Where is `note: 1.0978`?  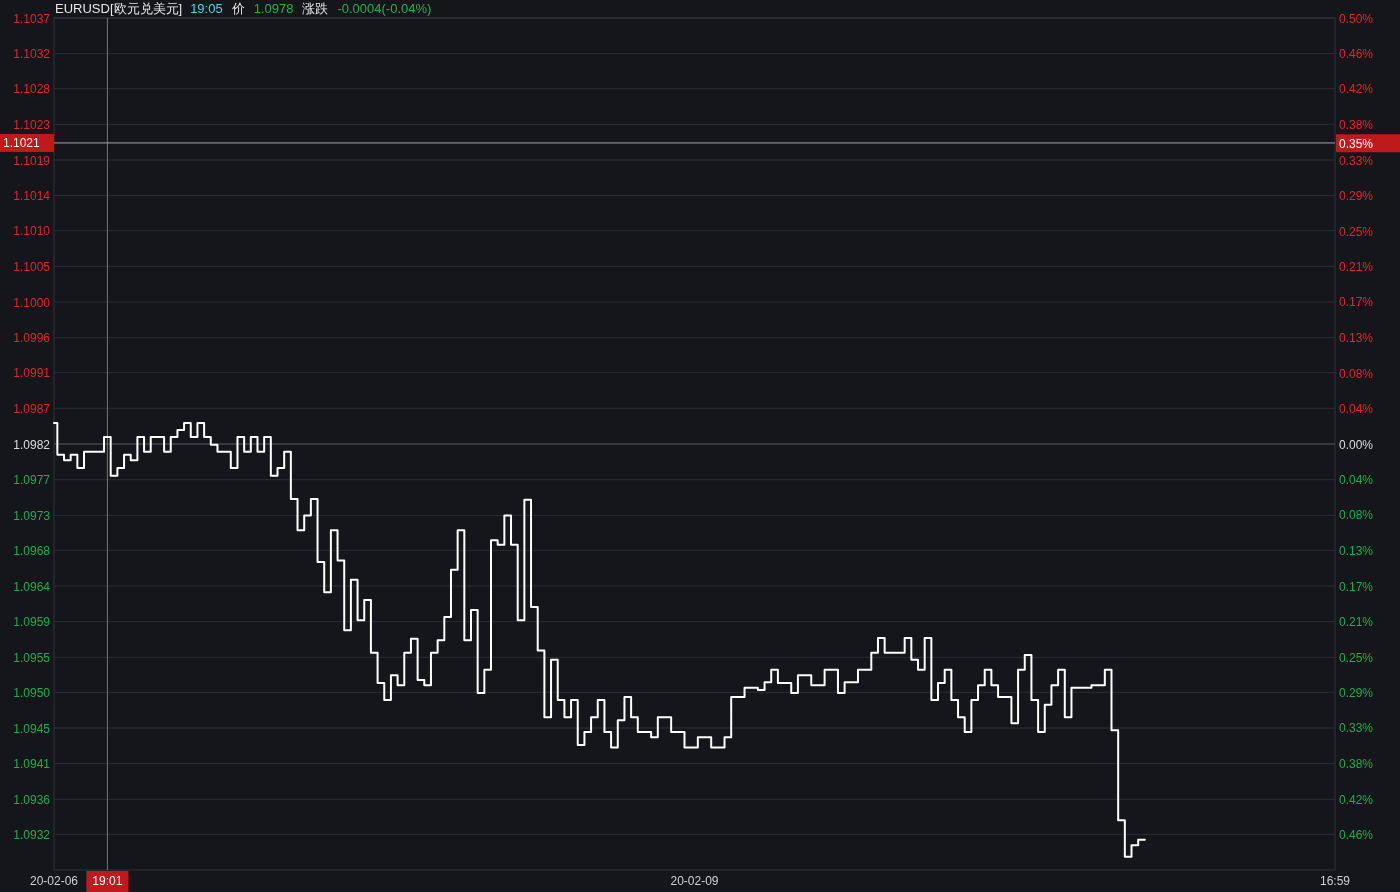
note: 1.0978 is located at coordinates (273, 8).